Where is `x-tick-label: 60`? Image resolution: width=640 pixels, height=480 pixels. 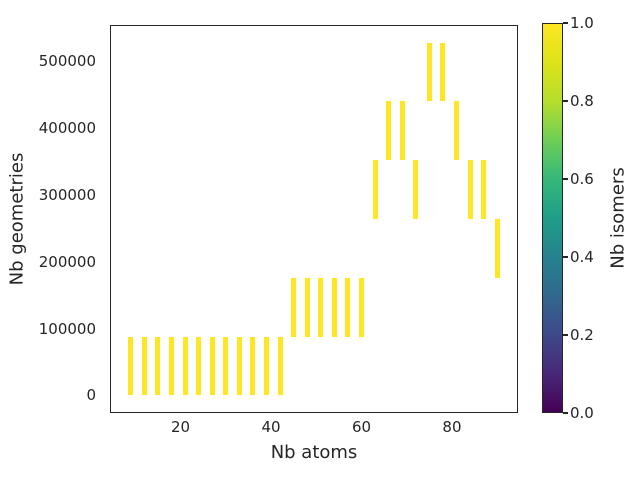
x-tick-label: 60 is located at coordinates (361, 427).